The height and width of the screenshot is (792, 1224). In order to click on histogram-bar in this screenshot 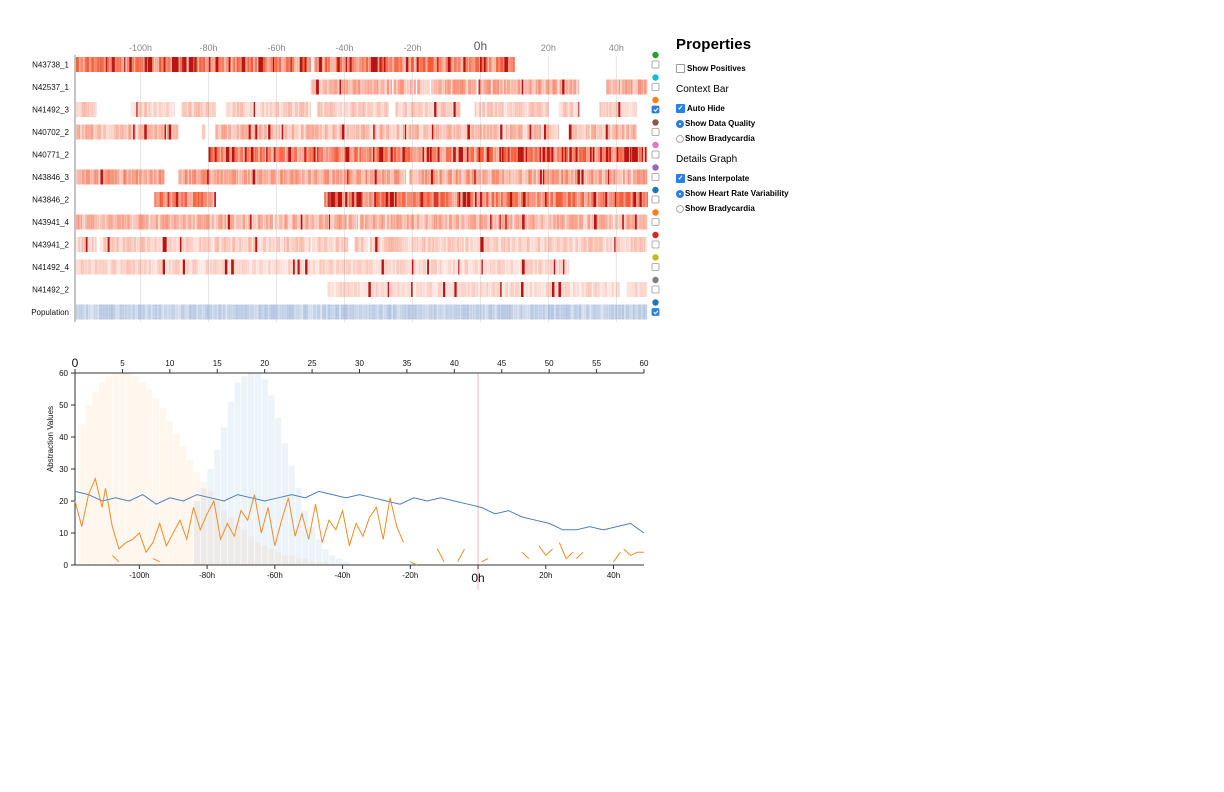, I will do `click(251, 469)`.